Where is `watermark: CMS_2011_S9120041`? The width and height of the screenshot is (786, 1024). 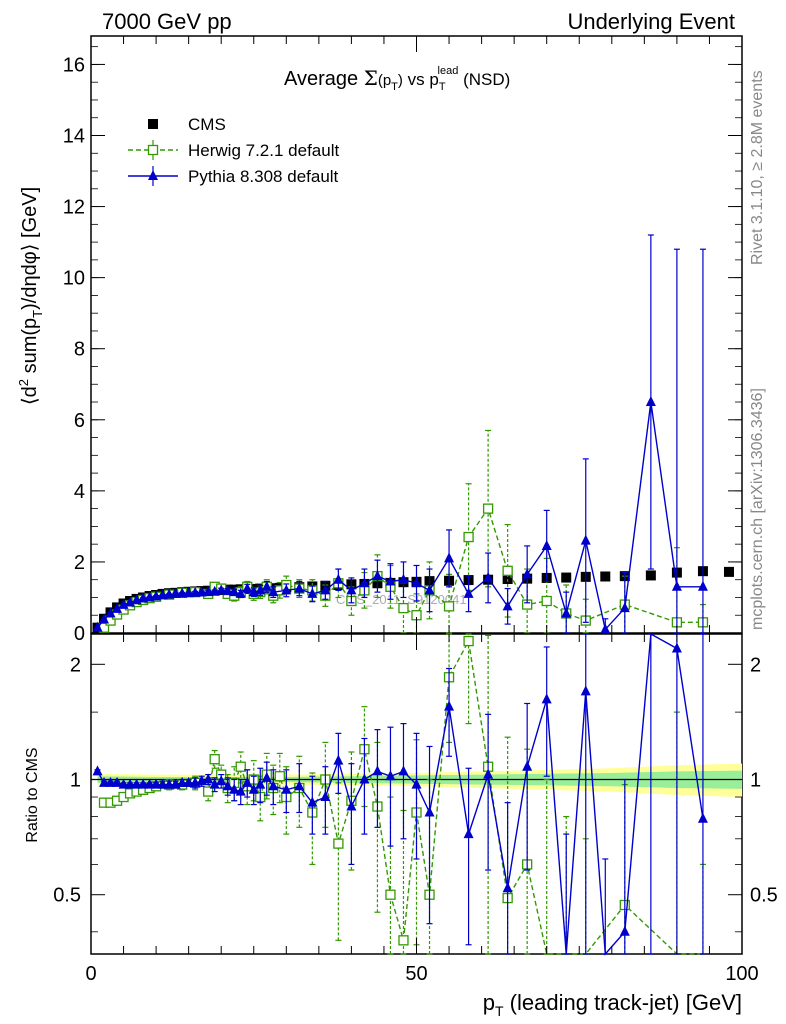
watermark: CMS_2011_S9120041 is located at coordinates (401, 599).